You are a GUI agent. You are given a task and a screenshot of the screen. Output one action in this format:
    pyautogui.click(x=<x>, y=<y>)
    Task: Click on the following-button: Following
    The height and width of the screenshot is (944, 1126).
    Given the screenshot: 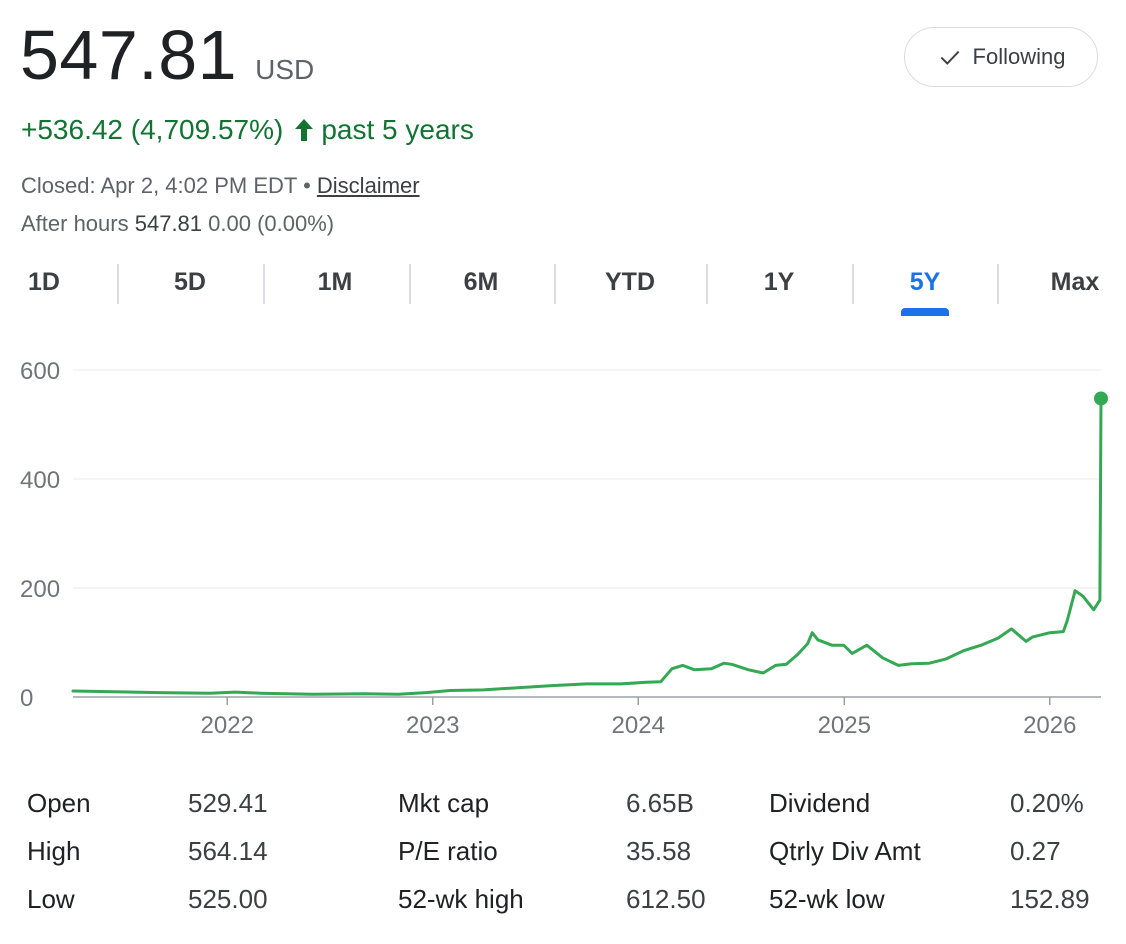 What is the action you would take?
    pyautogui.click(x=1001, y=57)
    